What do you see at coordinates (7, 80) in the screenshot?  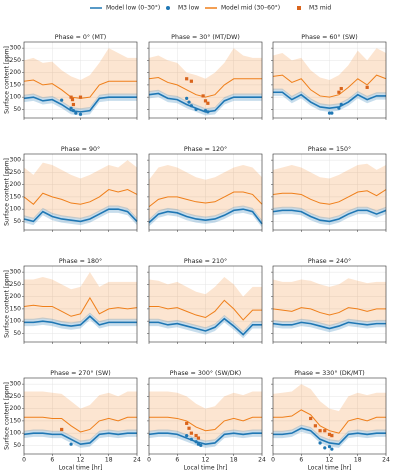 I see `y-axis-label: Surface content [ppm]` at bounding box center [7, 80].